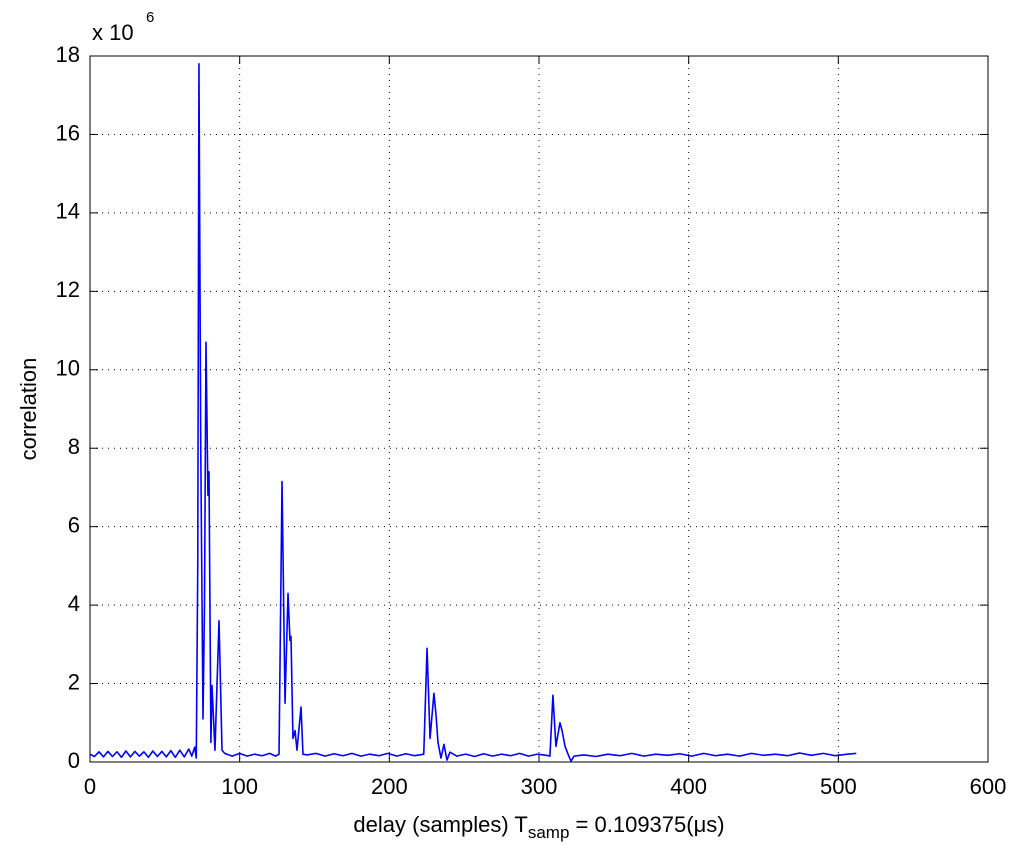  What do you see at coordinates (74, 681) in the screenshot?
I see `y-tick-label: 2` at bounding box center [74, 681].